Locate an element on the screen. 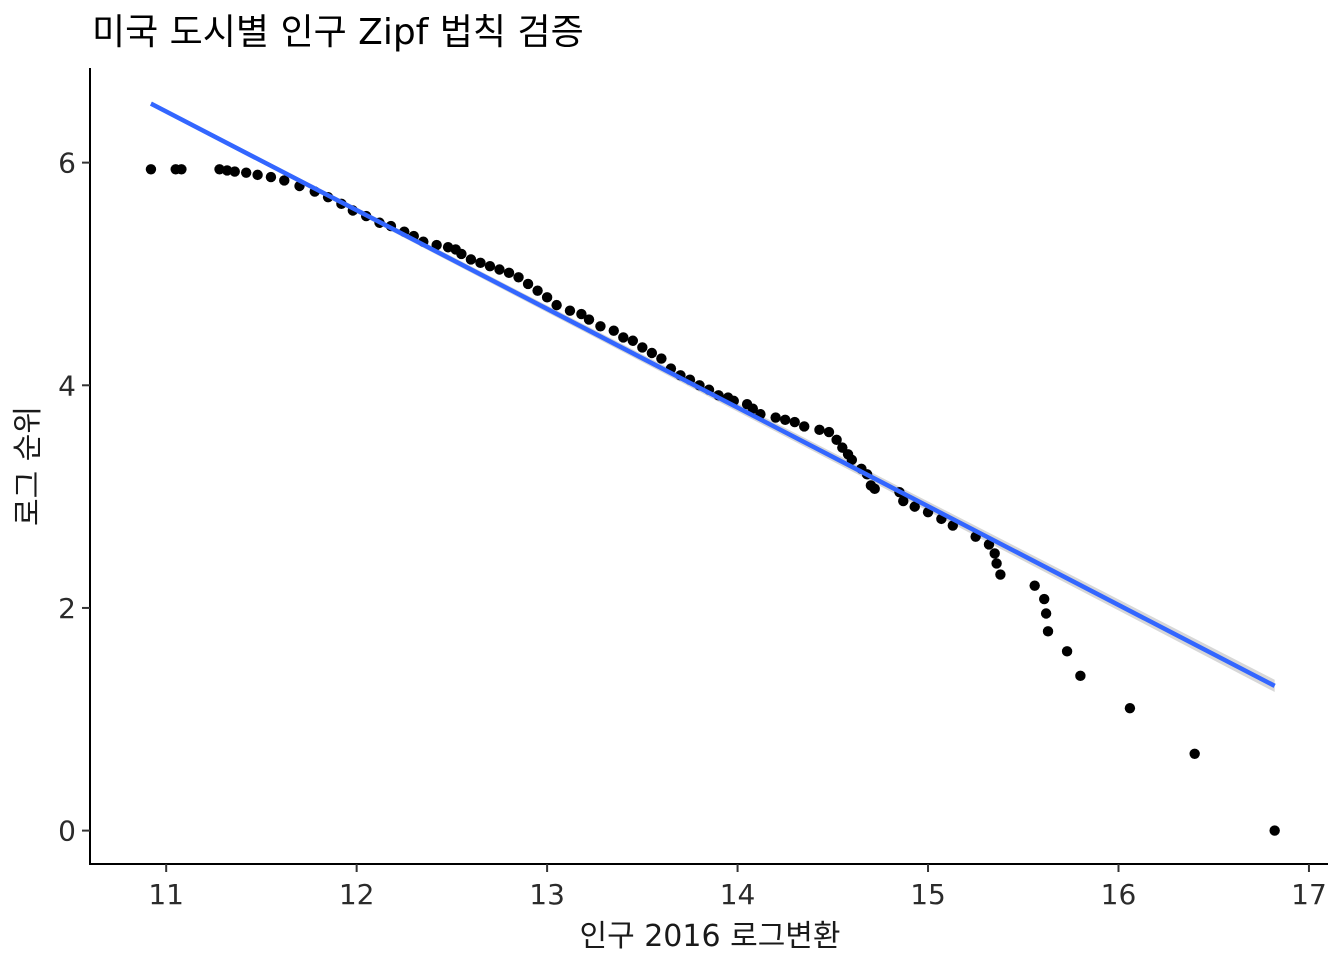 The height and width of the screenshot is (960, 1344). chart-title: 미국 도시별 인구 Zipf 법칙 검증 is located at coordinates (338, 32).